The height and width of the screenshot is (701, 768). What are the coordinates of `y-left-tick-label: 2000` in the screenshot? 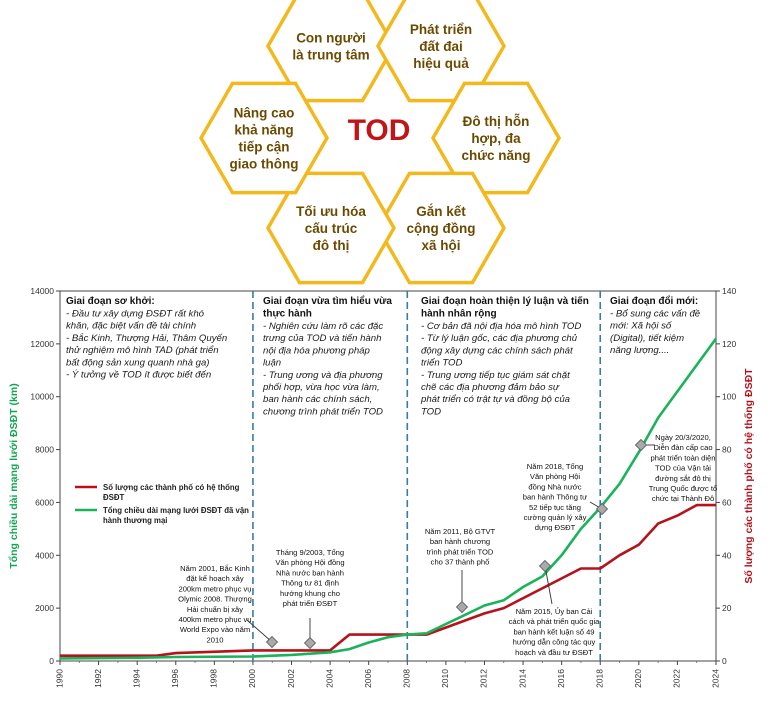 It's located at (44, 608).